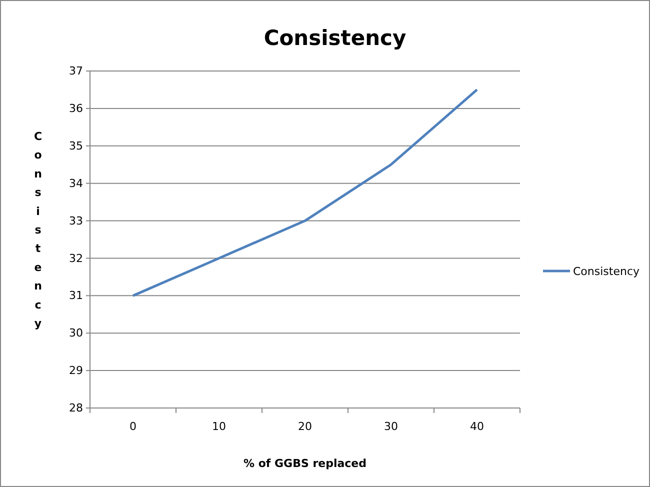  I want to click on chart-title: Consistency, so click(335, 38).